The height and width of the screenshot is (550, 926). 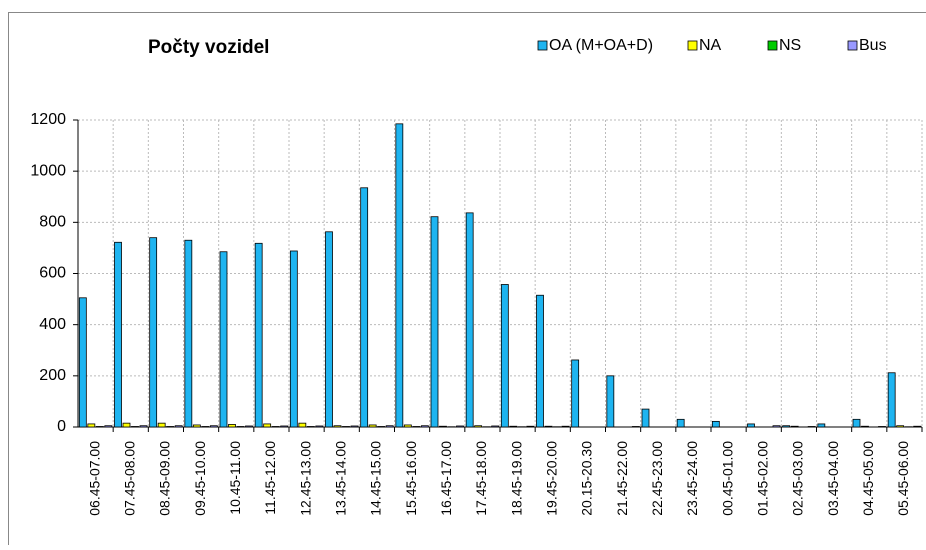 What do you see at coordinates (622, 478) in the screenshot?
I see `x-tick-label: 21.45-22.00` at bounding box center [622, 478].